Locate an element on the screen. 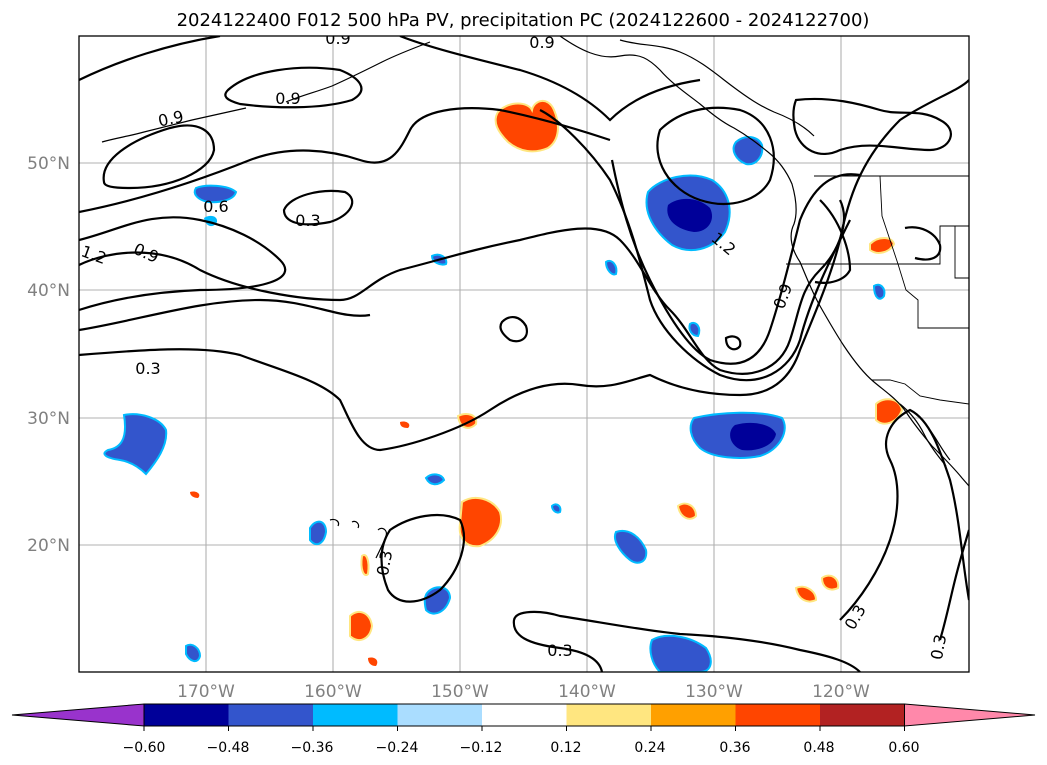  hawaii-islands is located at coordinates (358, 538).